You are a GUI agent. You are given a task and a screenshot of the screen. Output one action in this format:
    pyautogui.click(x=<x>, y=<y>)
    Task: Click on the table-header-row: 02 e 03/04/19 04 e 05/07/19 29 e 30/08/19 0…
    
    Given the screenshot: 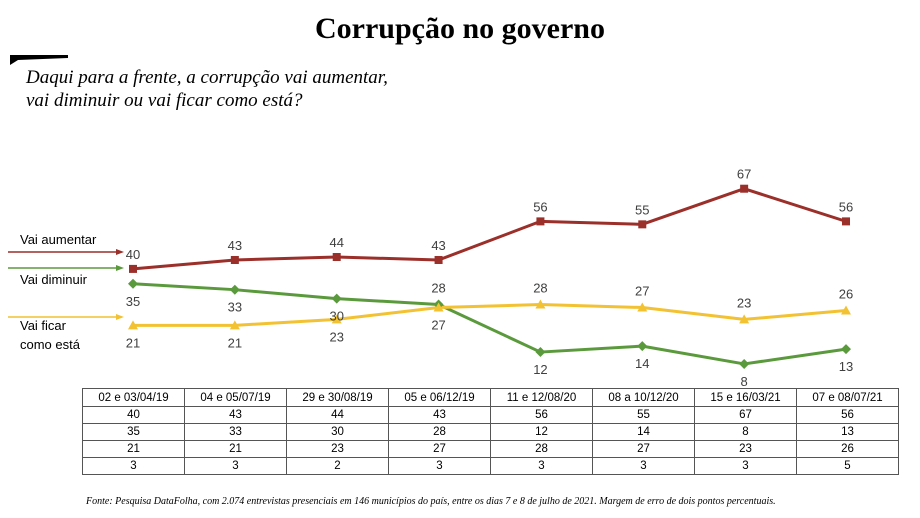 What is the action you would take?
    pyautogui.click(x=490, y=397)
    